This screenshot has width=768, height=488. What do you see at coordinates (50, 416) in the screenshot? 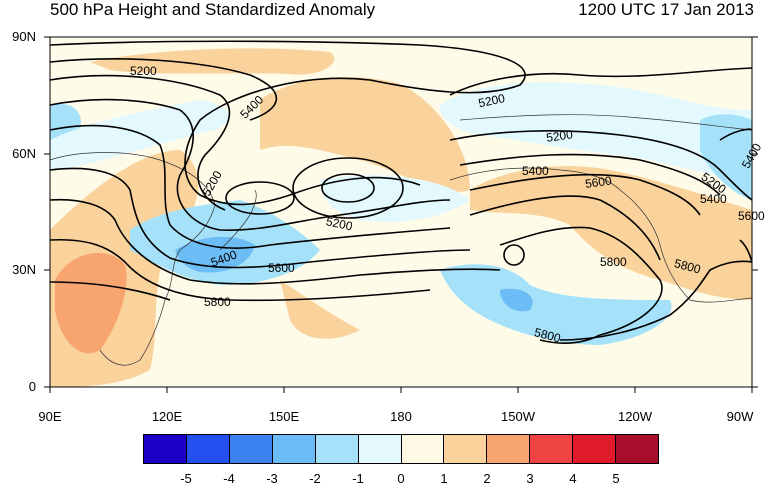
I see `lon-label-90e: 90E` at bounding box center [50, 416].